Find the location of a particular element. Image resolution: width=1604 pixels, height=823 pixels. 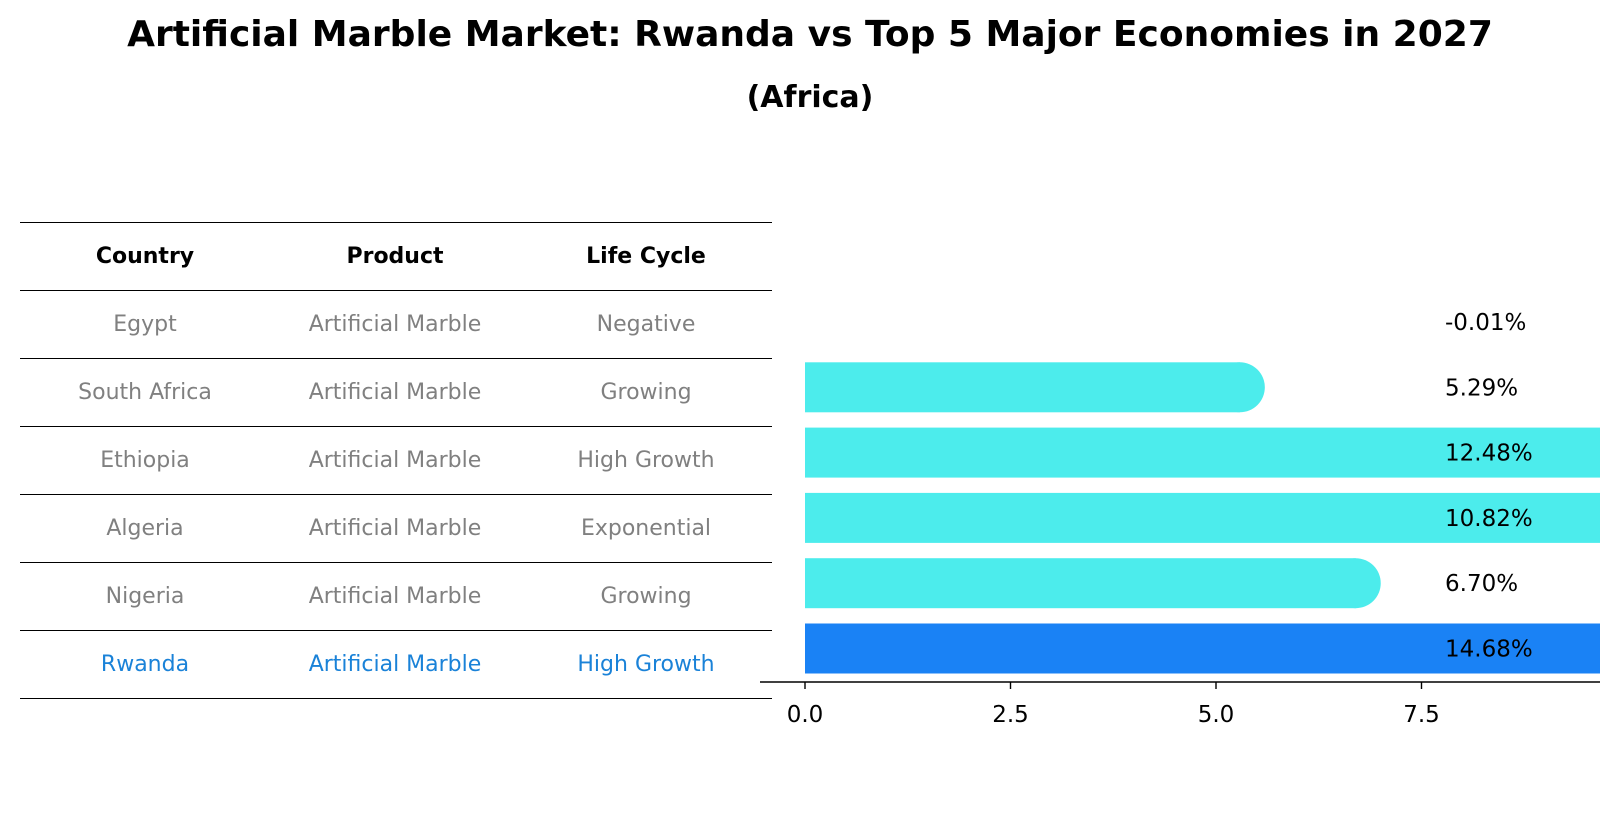

header-product: Product is located at coordinates (395, 256).